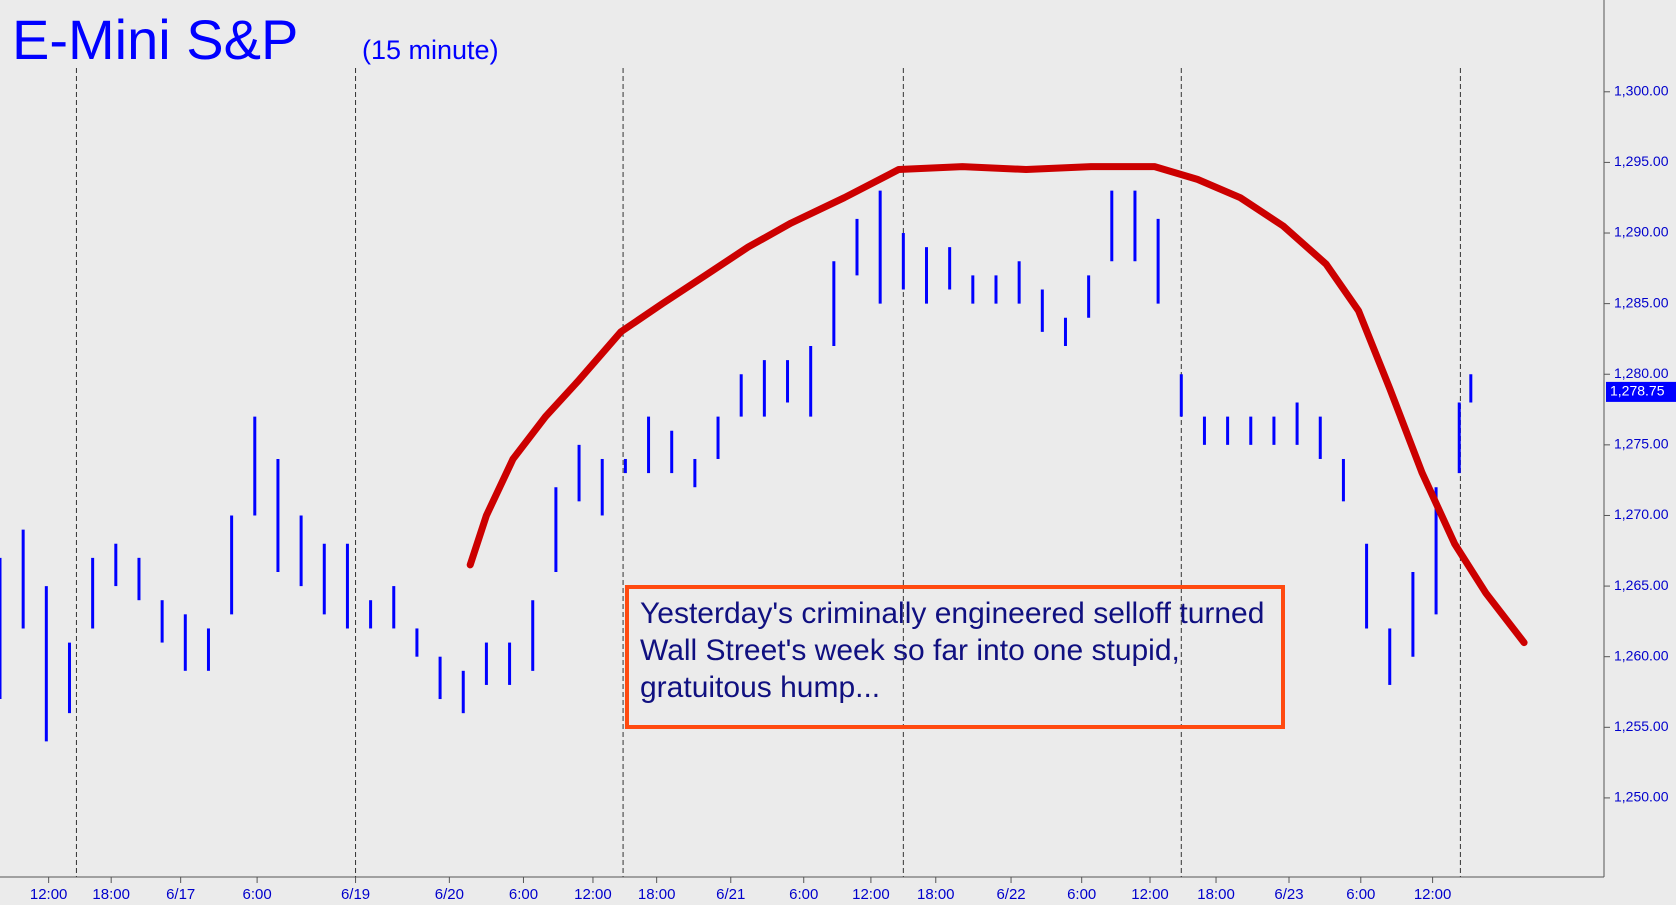 The width and height of the screenshot is (1676, 905). Describe the element at coordinates (1641, 726) in the screenshot. I see `y-tick-label: 1,255.00` at that location.